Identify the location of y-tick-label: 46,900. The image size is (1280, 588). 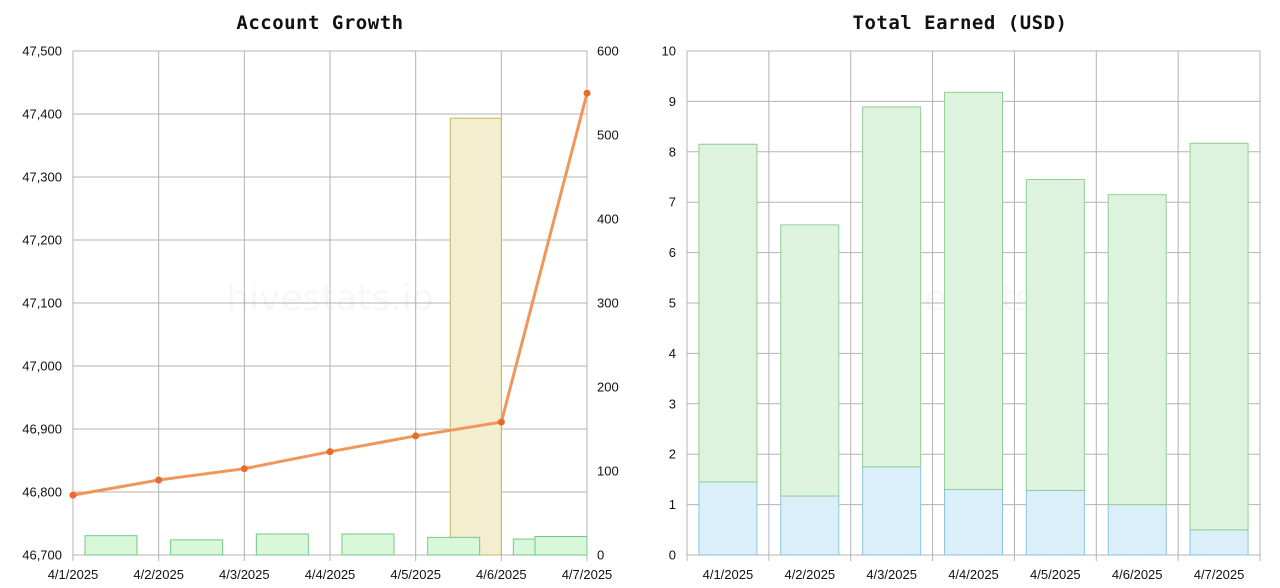
(42, 429).